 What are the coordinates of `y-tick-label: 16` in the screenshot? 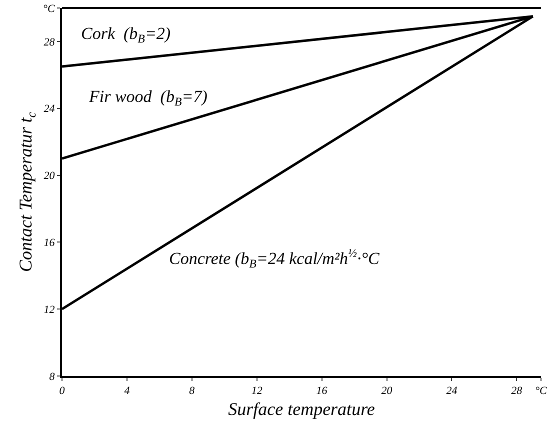 It's located at (50, 243).